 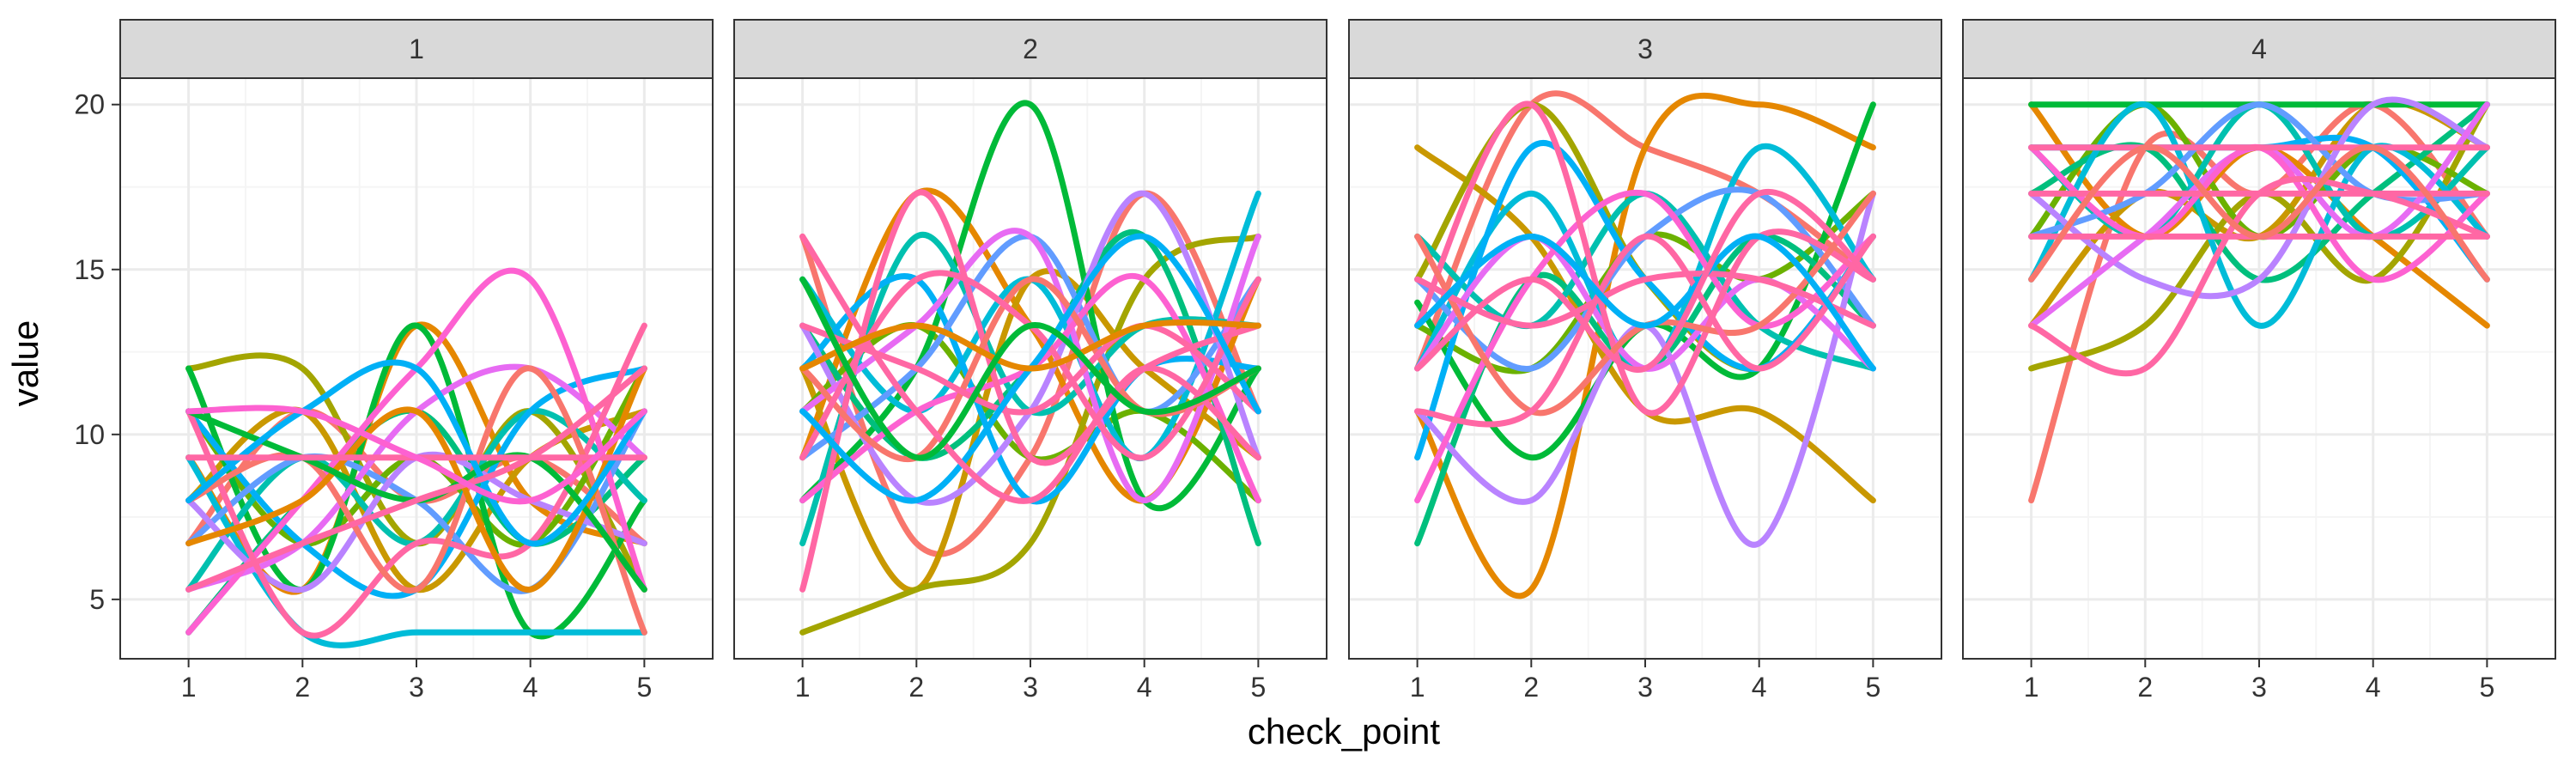 What do you see at coordinates (97, 599) in the screenshot?
I see `y-tick-label: 5` at bounding box center [97, 599].